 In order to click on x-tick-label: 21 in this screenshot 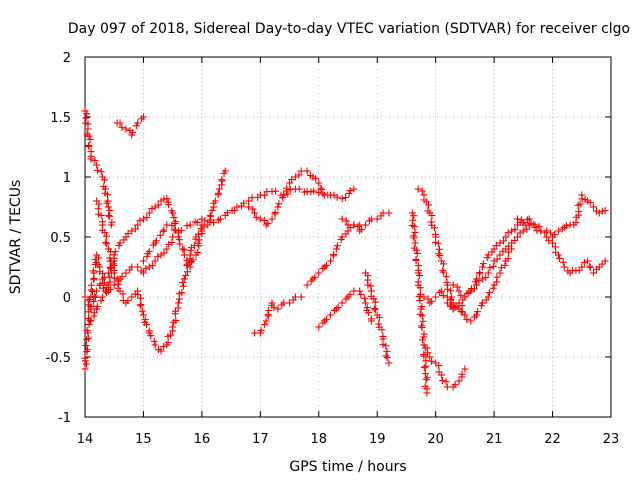, I will do `click(494, 439)`.